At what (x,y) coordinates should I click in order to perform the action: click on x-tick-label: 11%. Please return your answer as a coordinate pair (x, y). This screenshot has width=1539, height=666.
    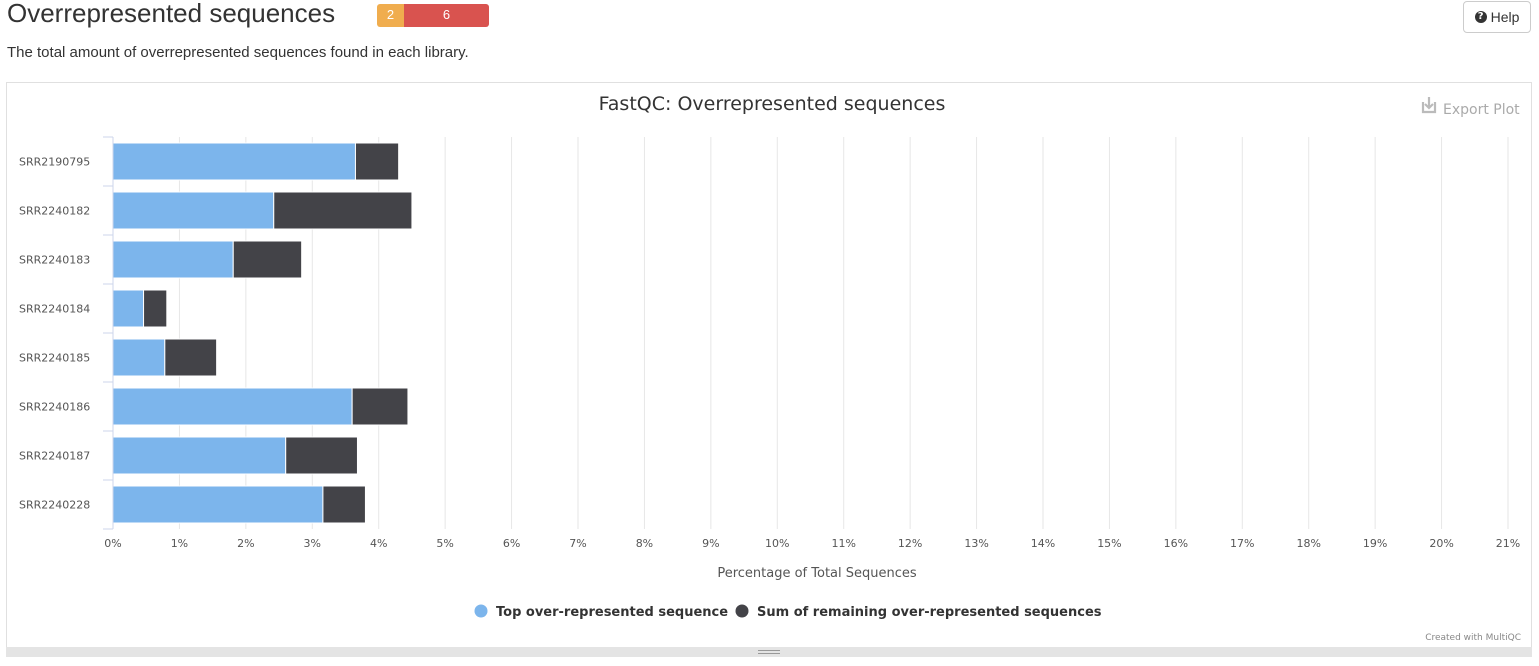
    Looking at the image, I should click on (843, 543).